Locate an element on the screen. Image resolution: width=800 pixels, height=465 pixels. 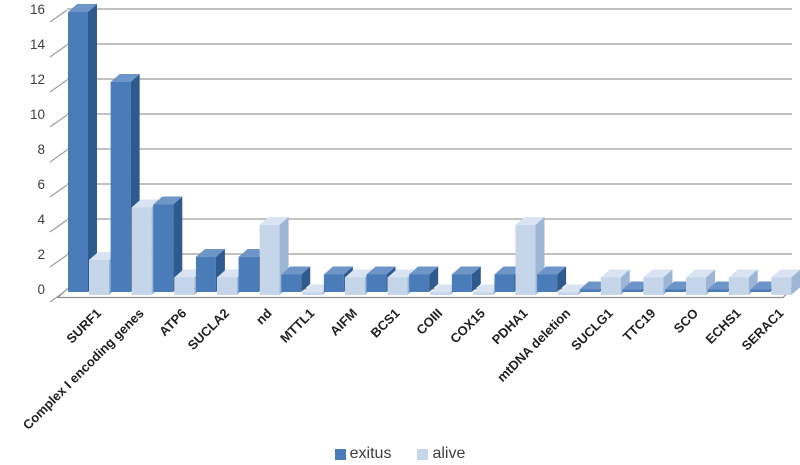
x-axis-category-label: SERAC1 is located at coordinates (763, 330).